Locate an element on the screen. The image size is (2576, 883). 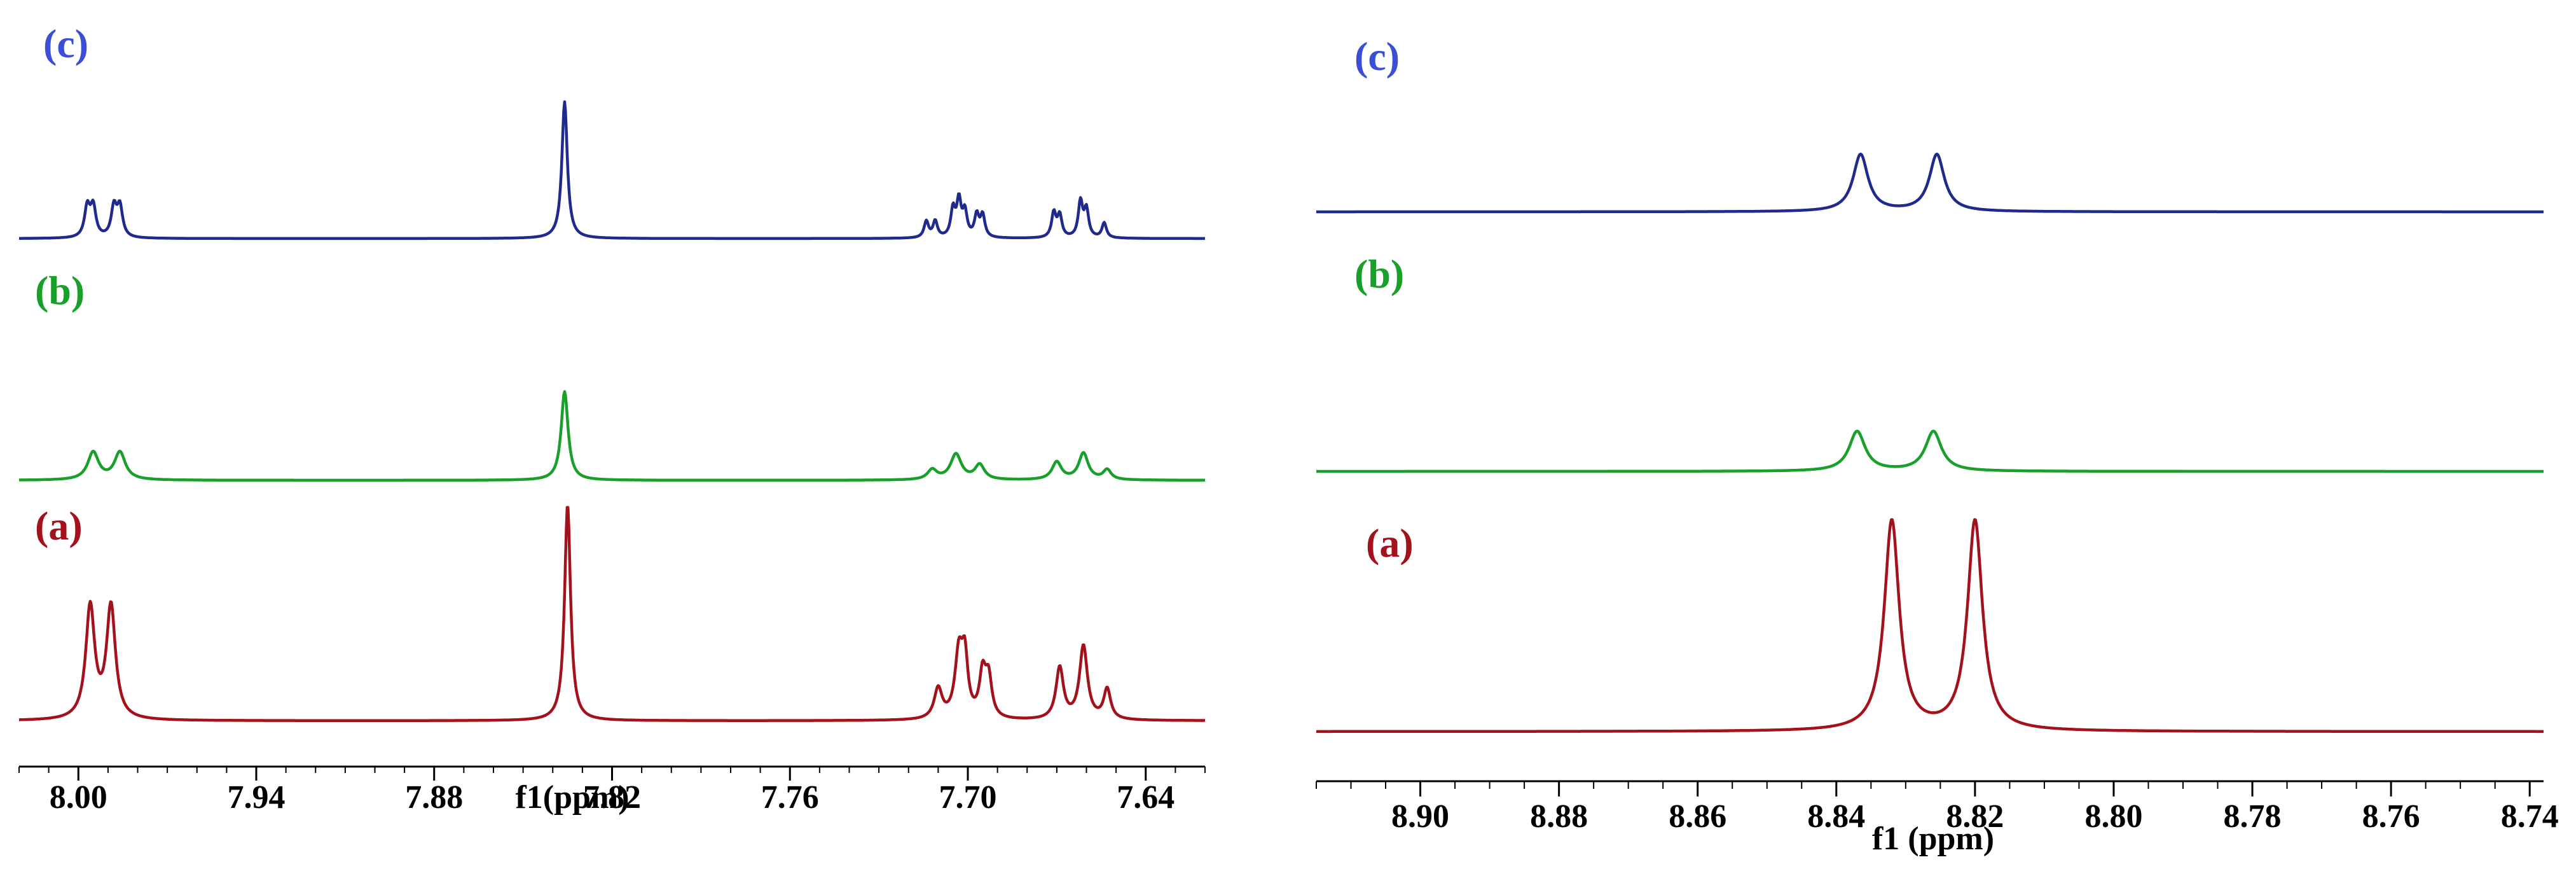
x-tick-label: 8.78 is located at coordinates (2253, 816).